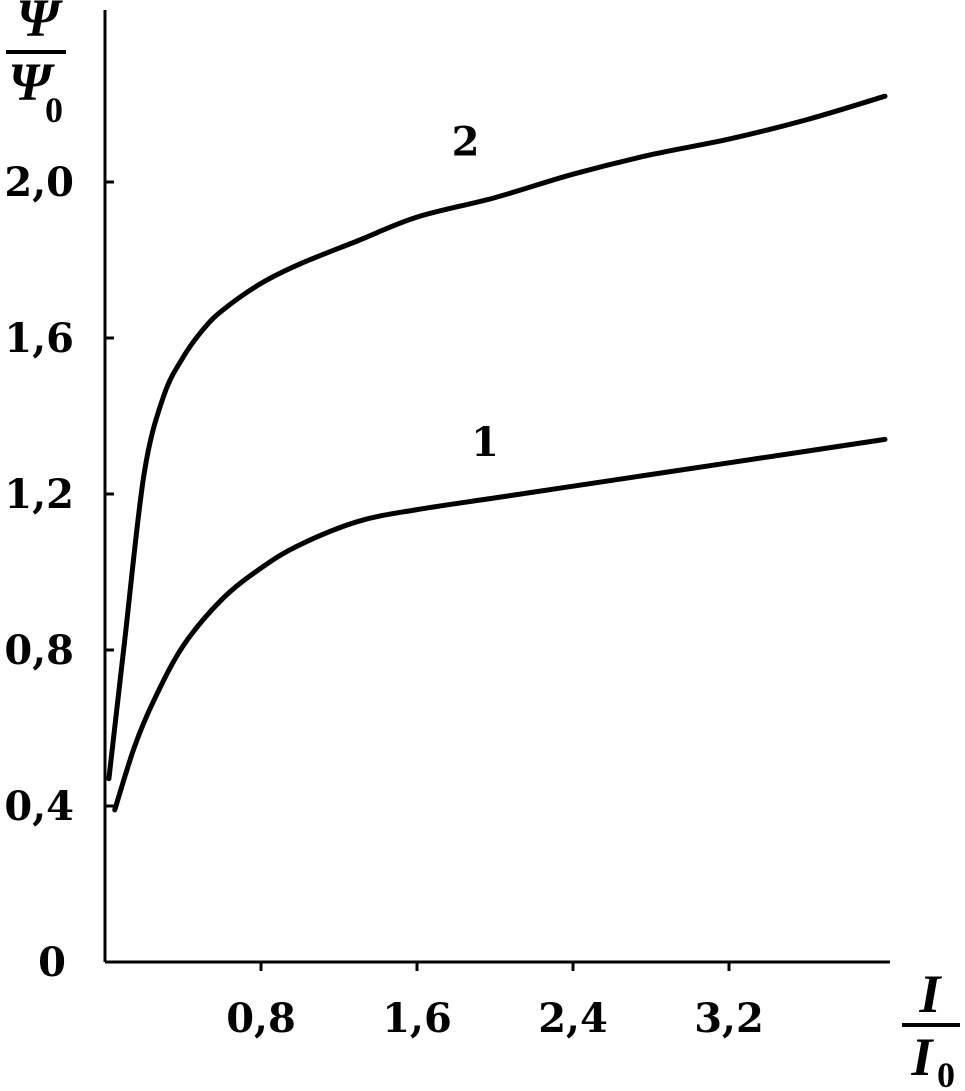 This screenshot has width=965, height=1091. Describe the element at coordinates (930, 994) in the screenshot. I see `x-axis-title-numerator: I` at that location.